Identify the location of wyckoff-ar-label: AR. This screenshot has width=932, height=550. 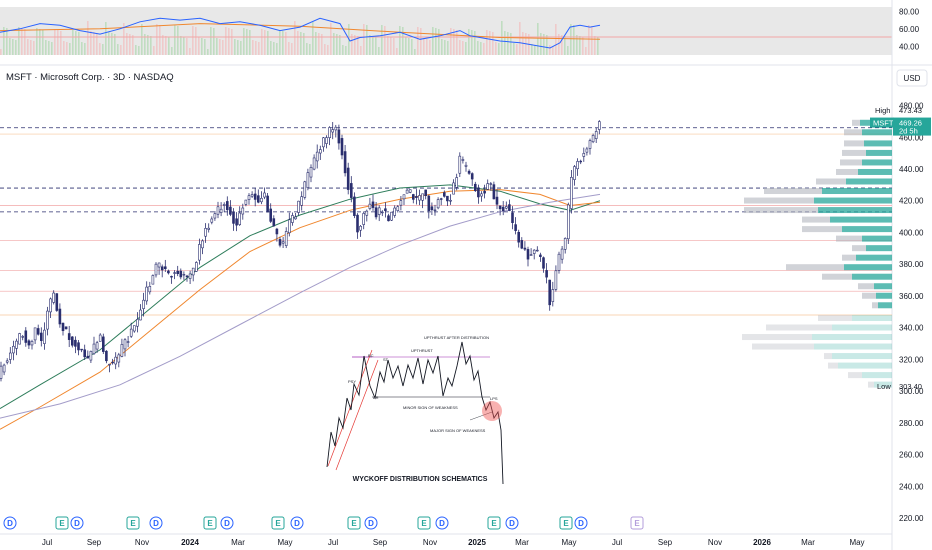
(376, 397).